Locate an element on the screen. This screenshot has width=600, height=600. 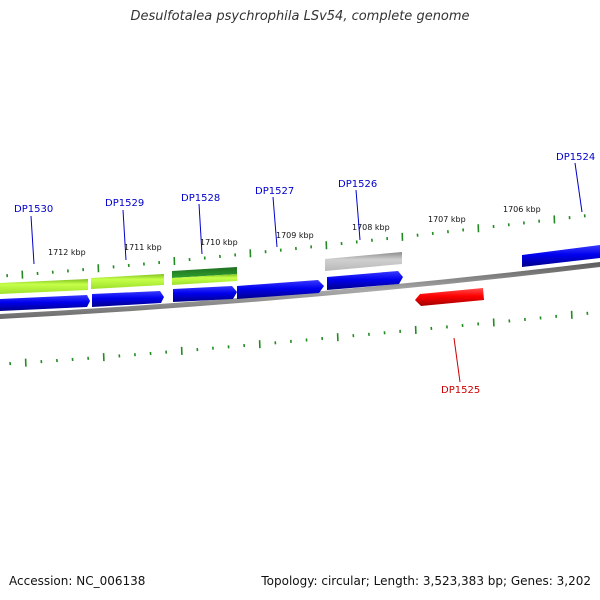
gene-arrow-dp1525 is located at coordinates (449, 297).